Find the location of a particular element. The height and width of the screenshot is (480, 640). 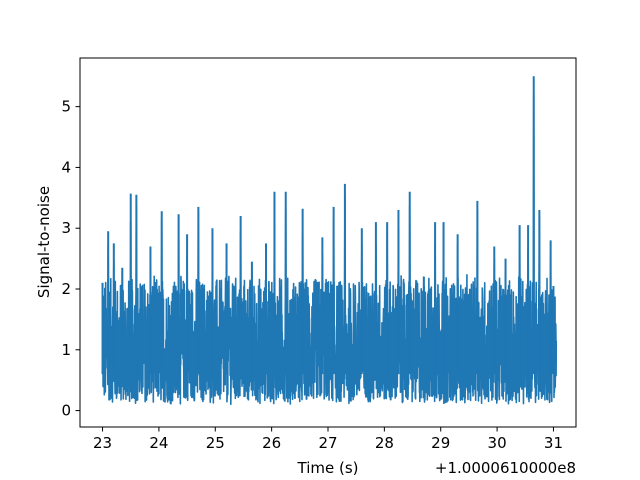

y-axis-label: Signal-to-noise is located at coordinates (44, 242).